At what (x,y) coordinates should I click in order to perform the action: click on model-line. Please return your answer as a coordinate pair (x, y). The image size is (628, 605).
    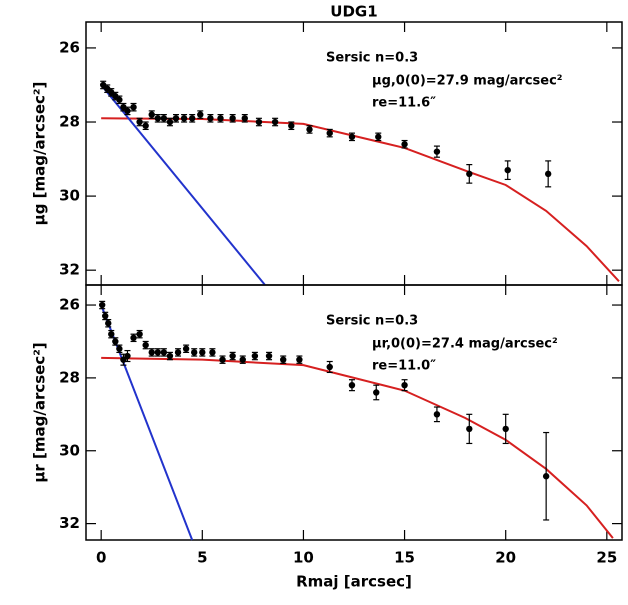
    Looking at the image, I should click on (183, 185).